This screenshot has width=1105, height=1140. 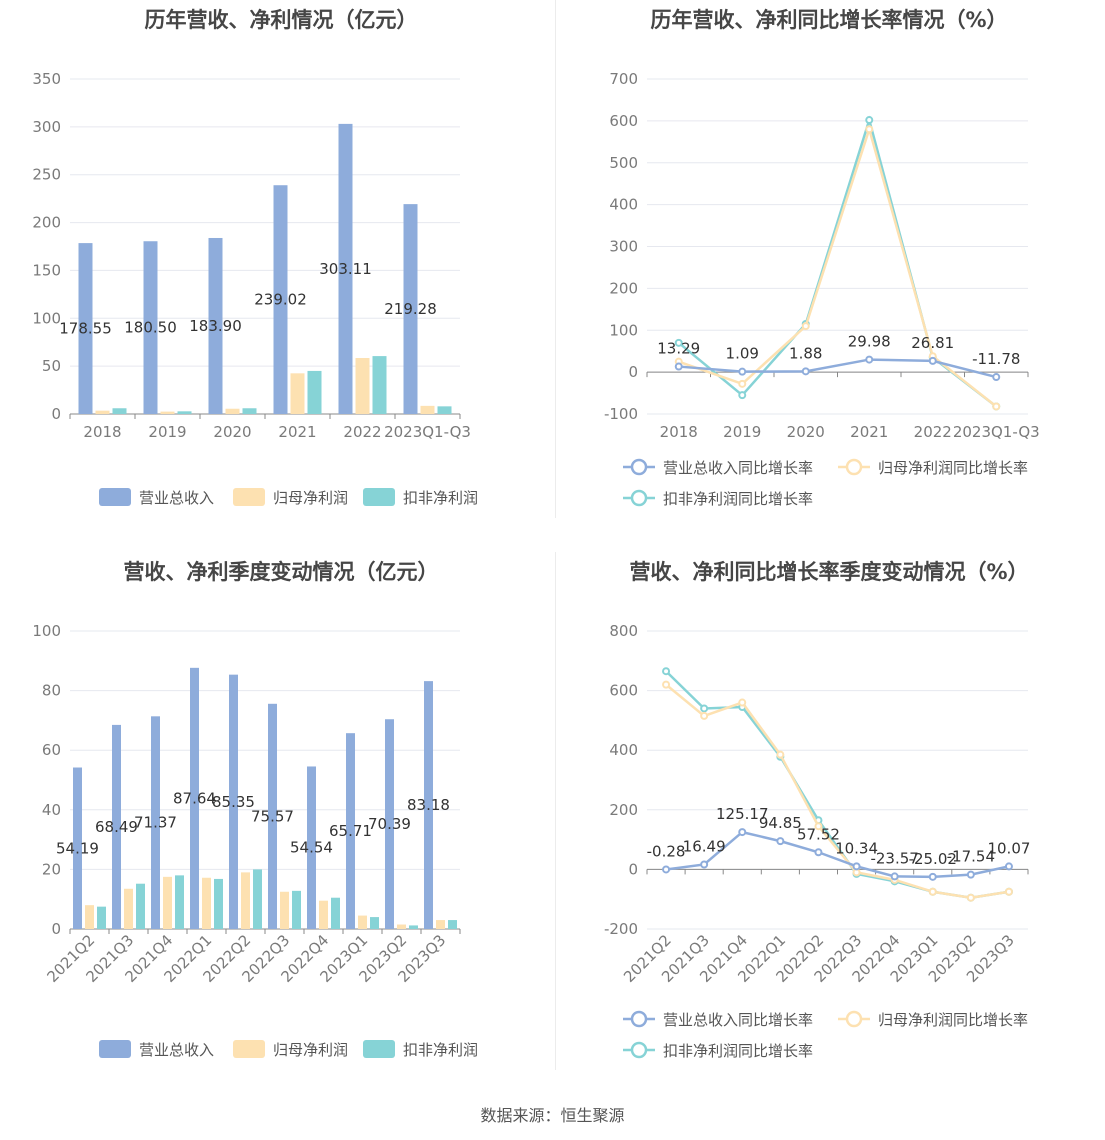 What do you see at coordinates (51, 366) in the screenshot?
I see `y-tick-label: 50` at bounding box center [51, 366].